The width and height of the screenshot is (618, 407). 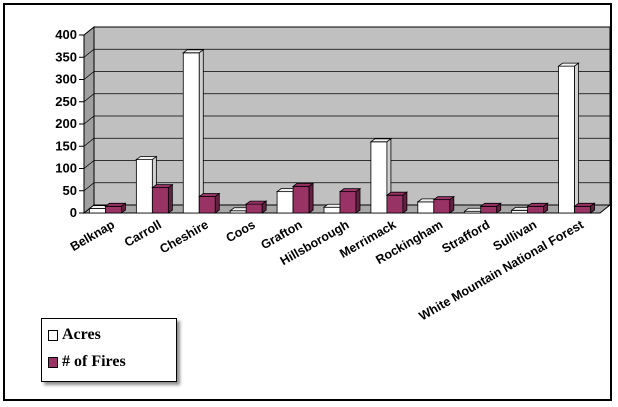 What do you see at coordinates (109, 350) in the screenshot?
I see `legend: Acres # of Fires` at bounding box center [109, 350].